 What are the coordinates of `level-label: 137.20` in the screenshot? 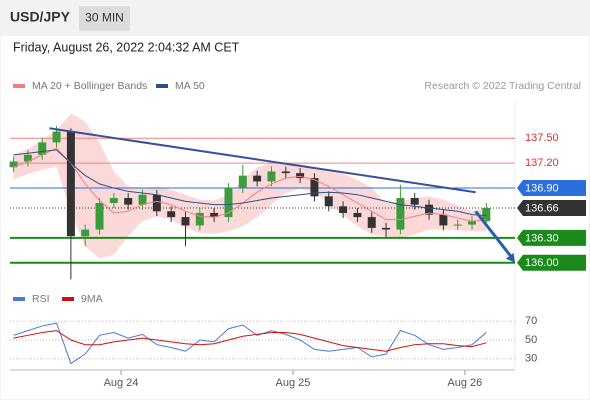 It's located at (542, 163).